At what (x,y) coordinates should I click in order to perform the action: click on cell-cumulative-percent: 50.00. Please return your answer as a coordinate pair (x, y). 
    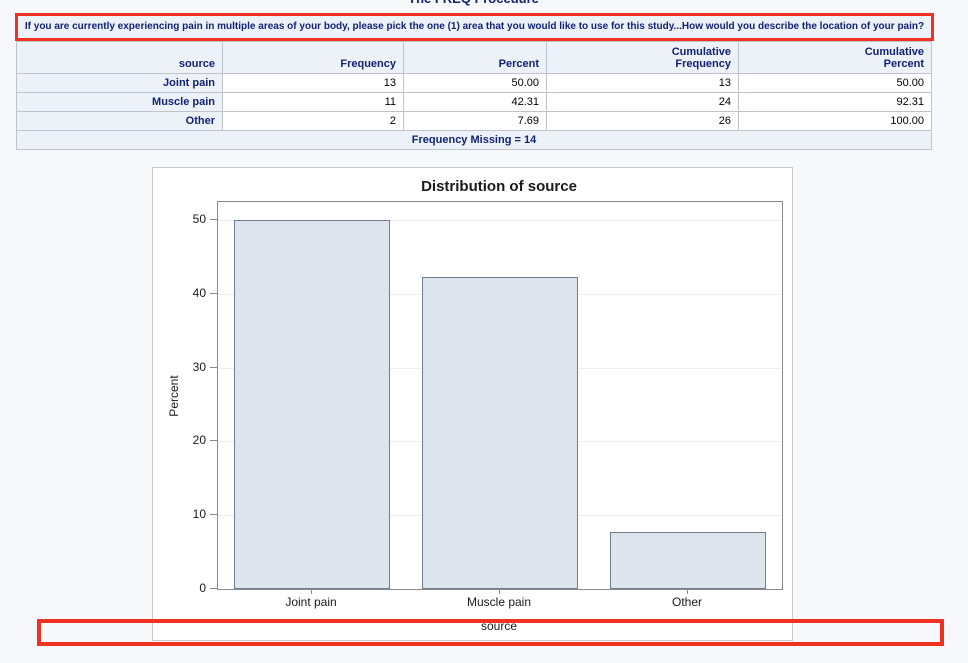
    Looking at the image, I should click on (835, 83).